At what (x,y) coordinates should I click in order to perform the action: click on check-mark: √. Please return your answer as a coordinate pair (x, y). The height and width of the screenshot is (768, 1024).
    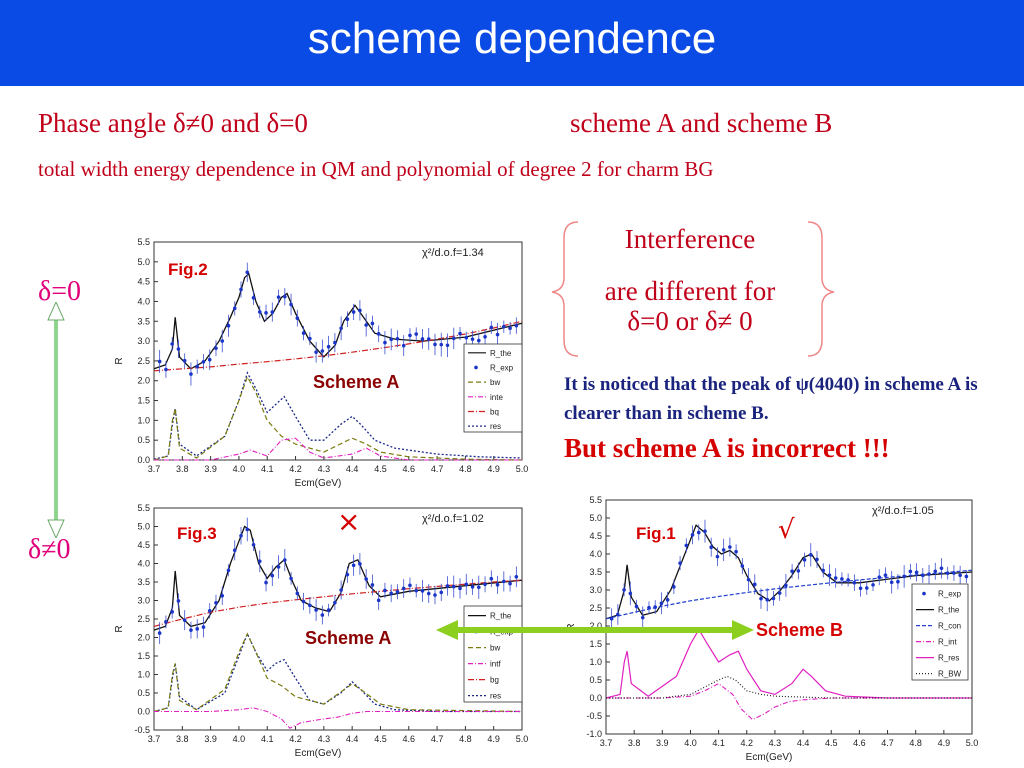
    Looking at the image, I should click on (786, 530).